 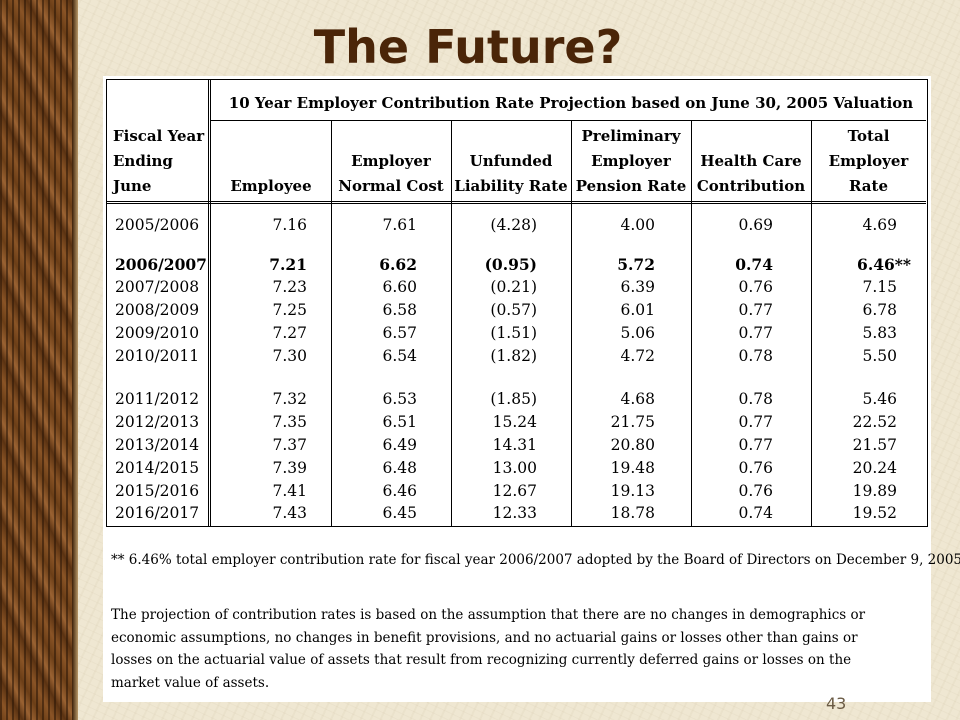 I want to click on pension-rate-cell: 5.06, so click(x=637, y=333).